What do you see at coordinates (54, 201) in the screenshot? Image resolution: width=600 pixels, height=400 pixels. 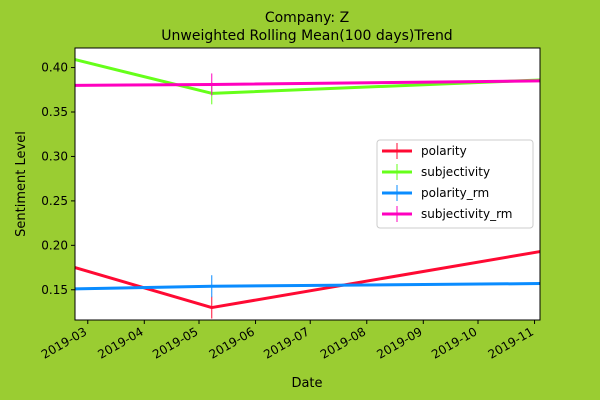 I see `y-tick-label-2: 0.25` at bounding box center [54, 201].